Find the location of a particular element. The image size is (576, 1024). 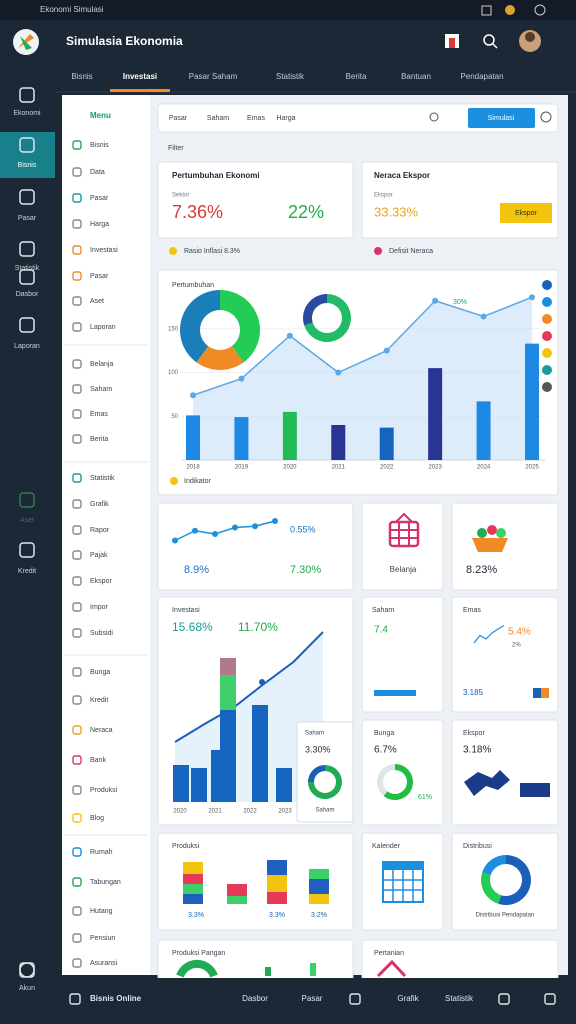

sidebar-item: Aset is located at coordinates (97, 301).